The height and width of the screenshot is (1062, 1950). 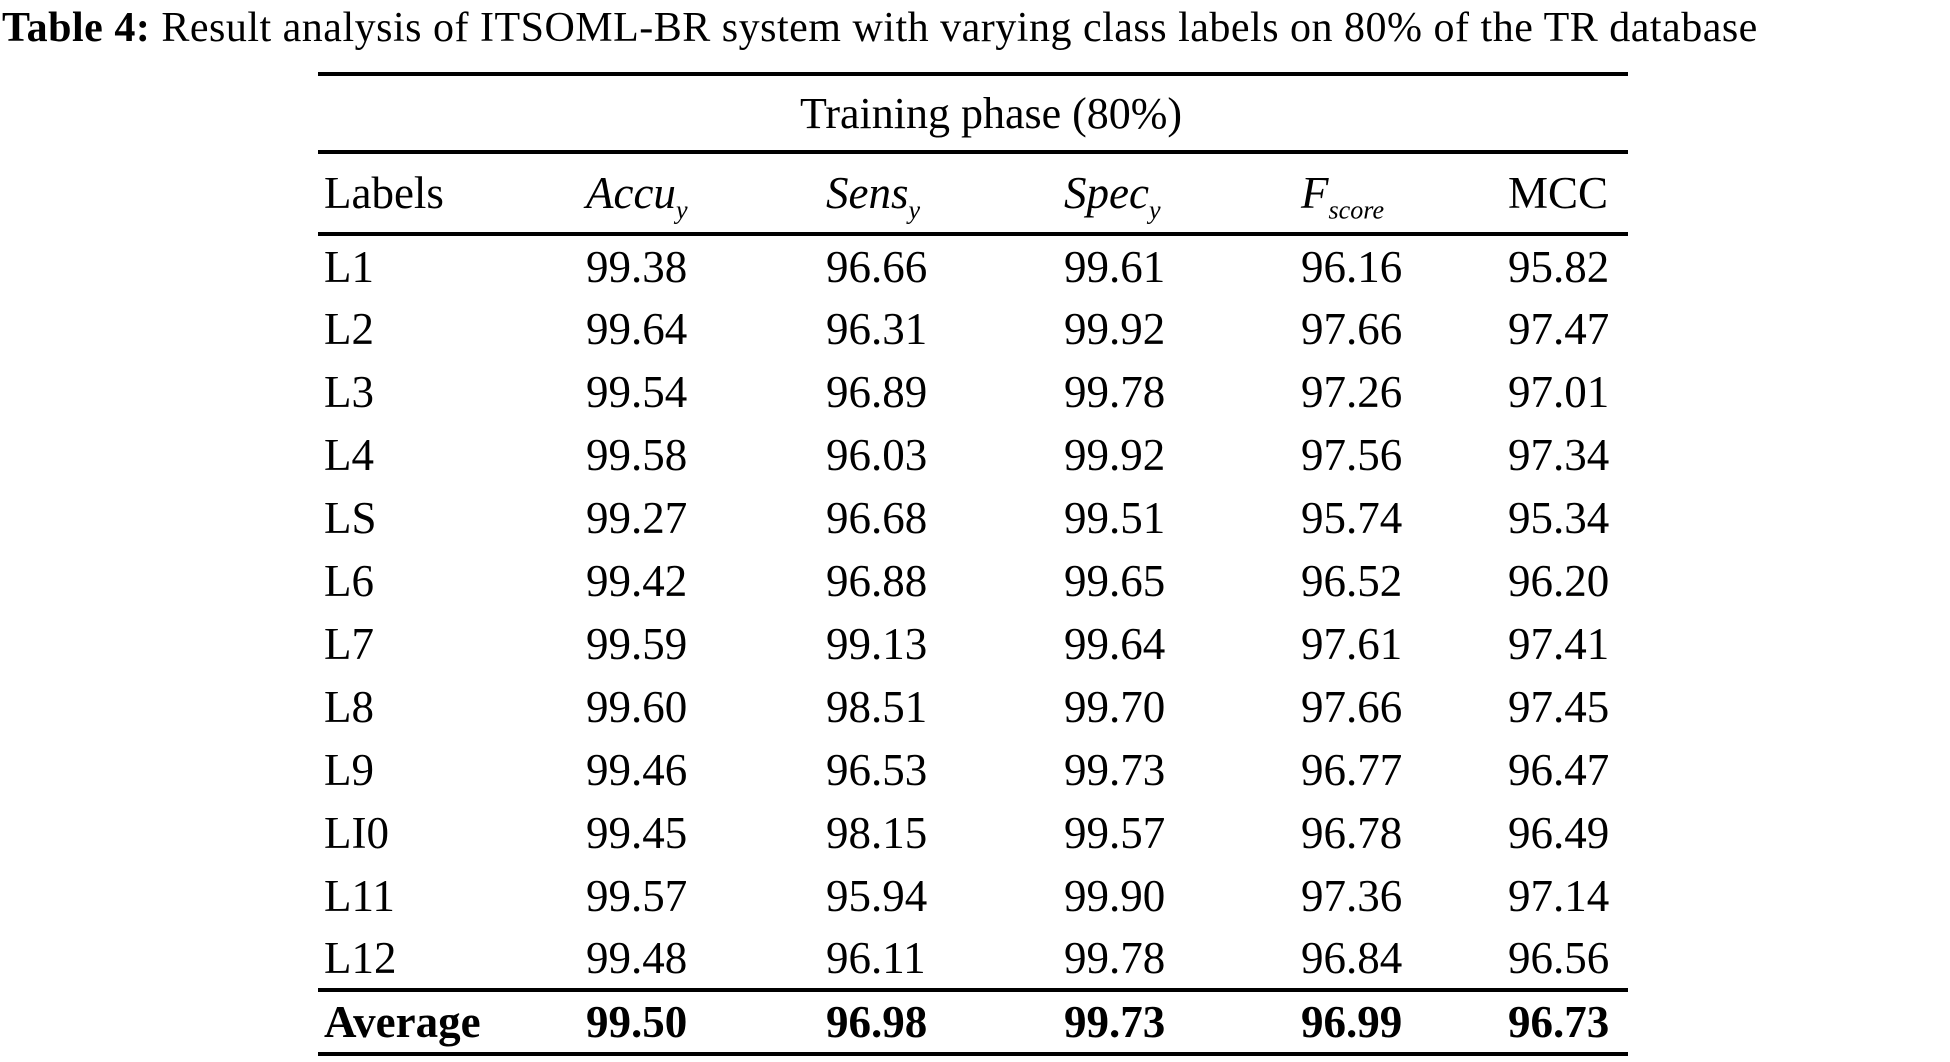 What do you see at coordinates (1352, 1022) in the screenshot?
I see `average-value-fscore: 96.99` at bounding box center [1352, 1022].